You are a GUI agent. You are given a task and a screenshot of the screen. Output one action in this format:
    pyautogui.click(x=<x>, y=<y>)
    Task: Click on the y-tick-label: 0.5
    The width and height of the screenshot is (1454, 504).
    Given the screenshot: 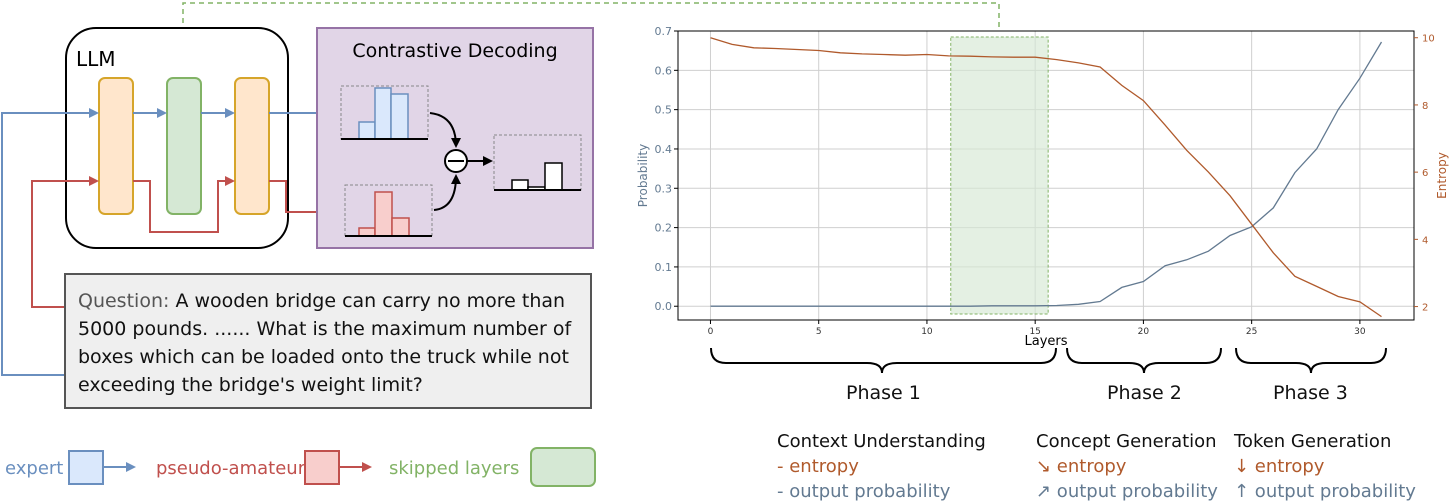 What is the action you would take?
    pyautogui.click(x=664, y=110)
    